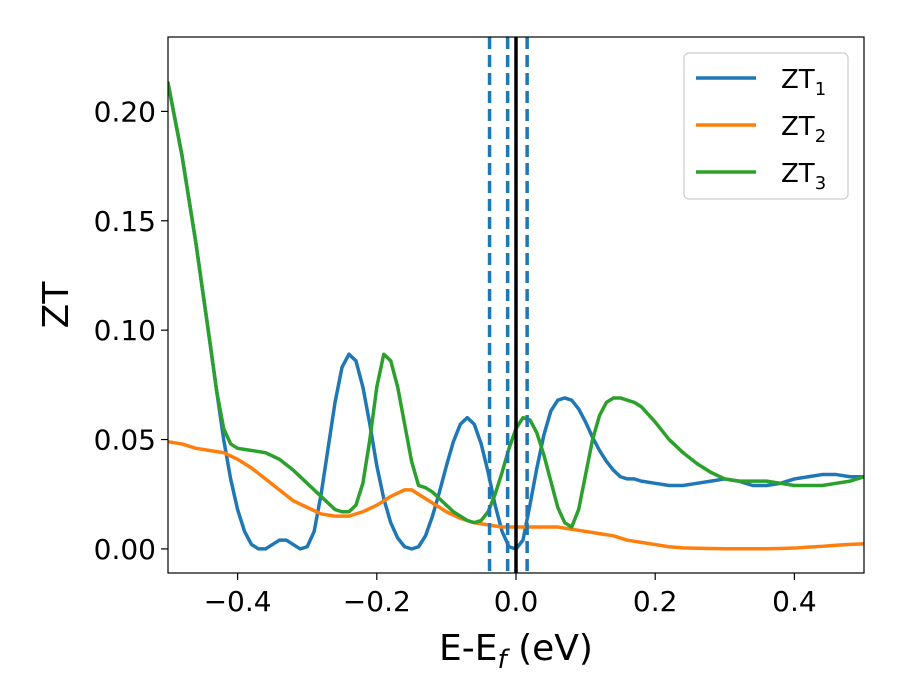 The width and height of the screenshot is (900, 700). I want to click on y-tick-label: 0.00, so click(125, 549).